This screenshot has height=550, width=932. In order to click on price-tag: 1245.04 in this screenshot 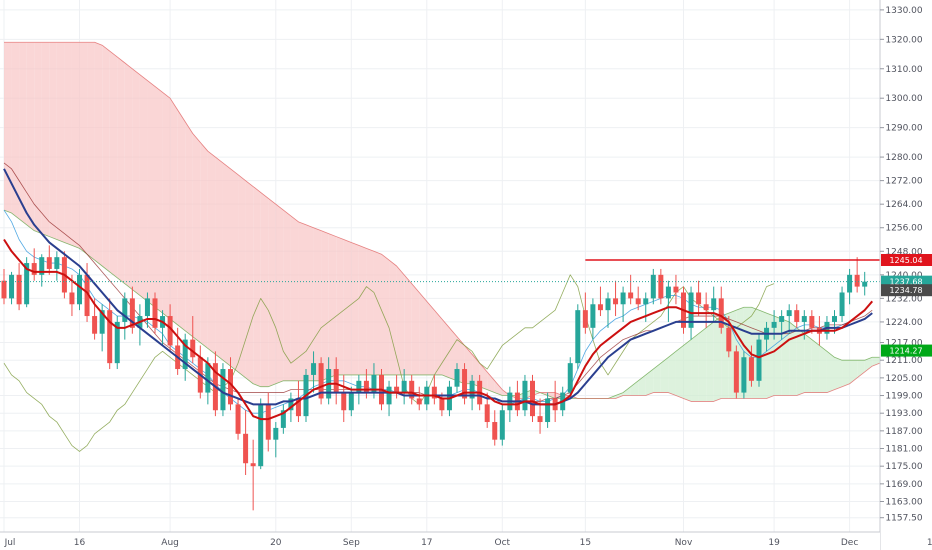, I will do `click(906, 259)`.